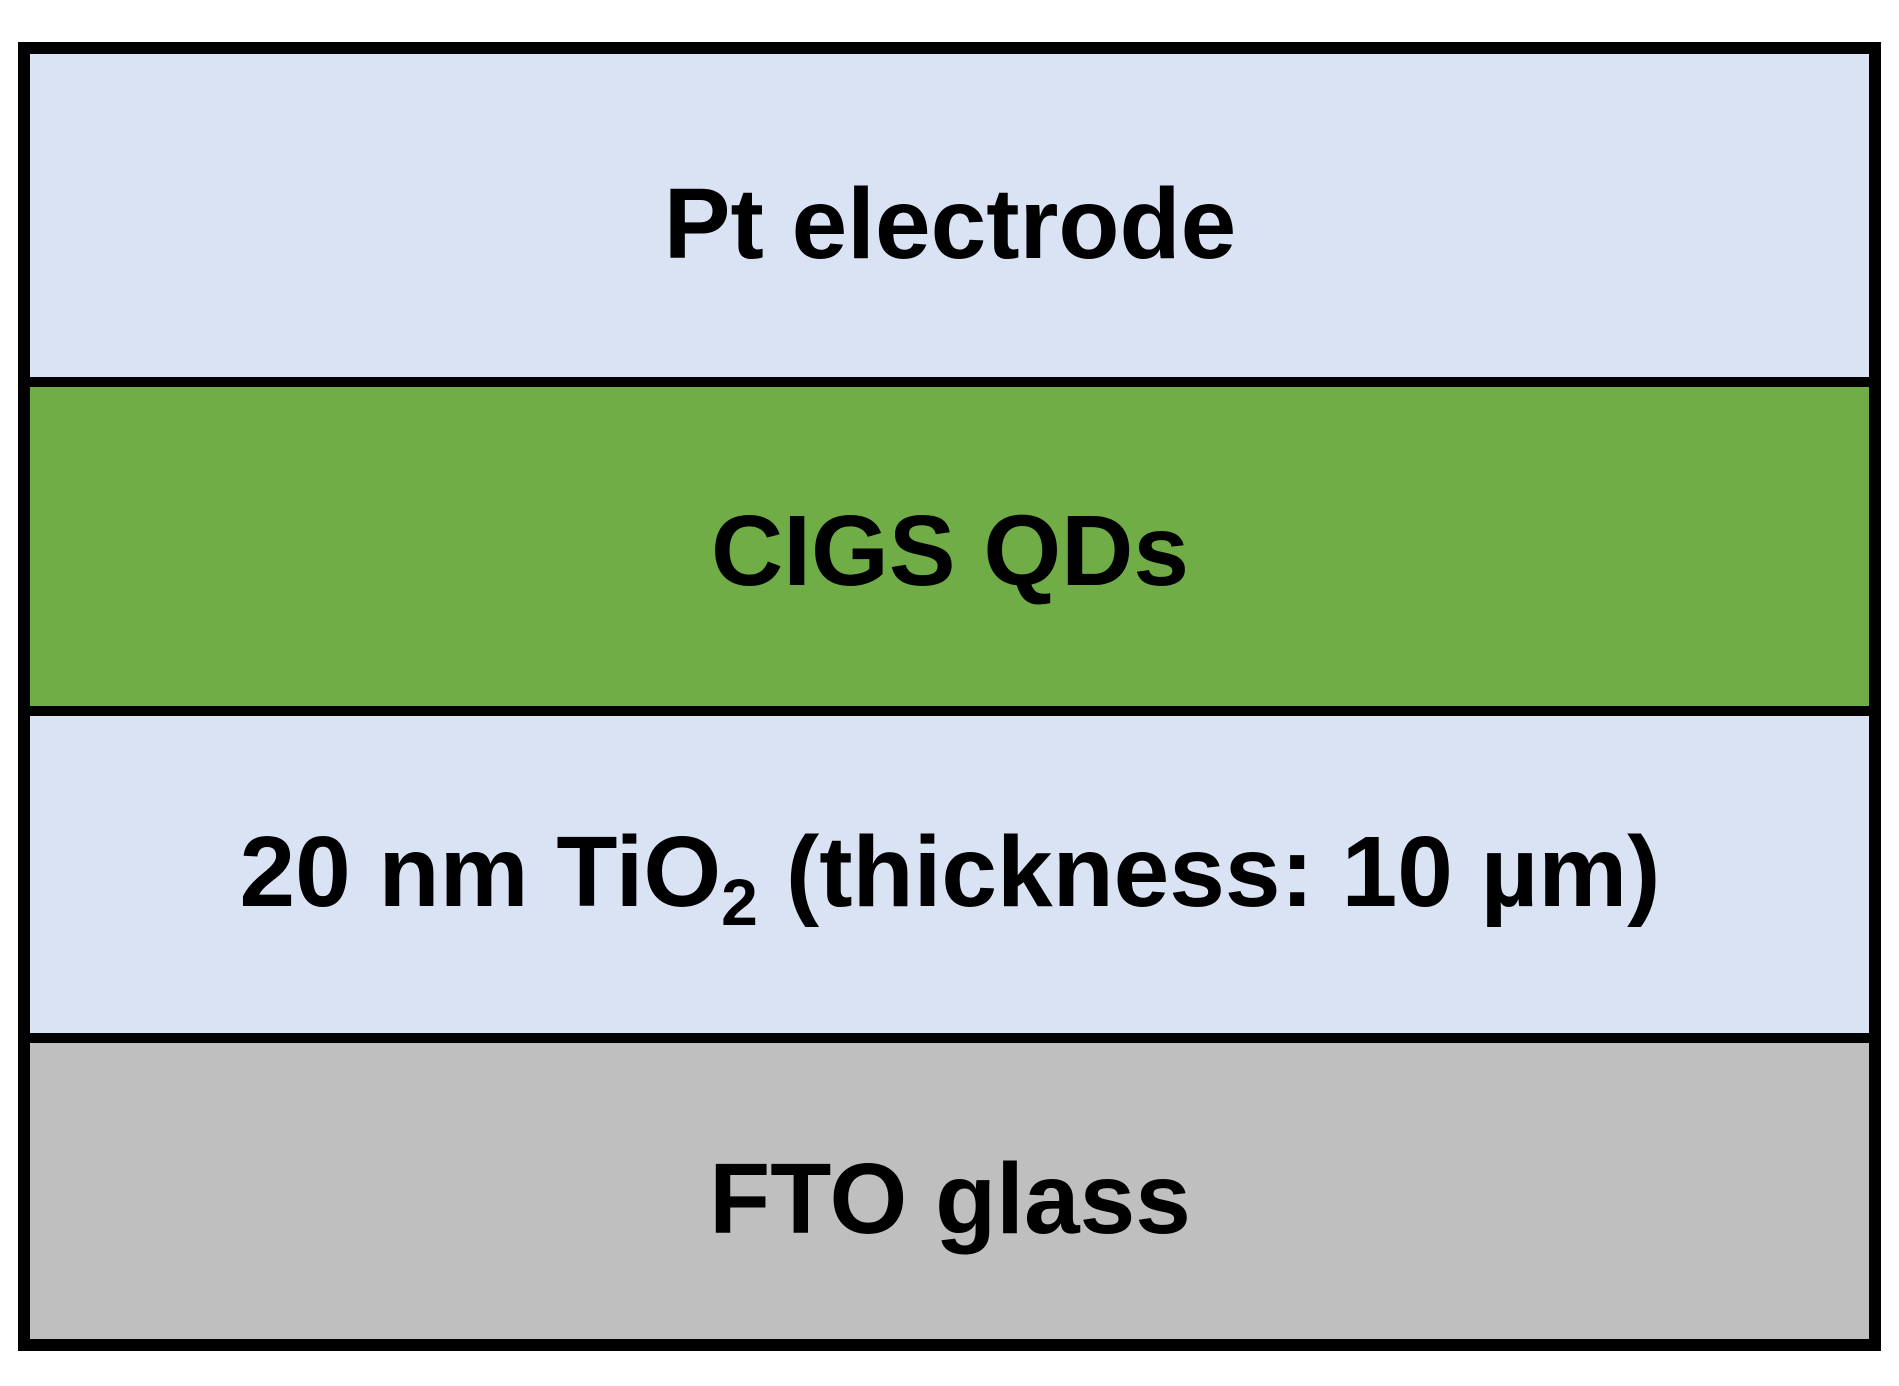 The width and height of the screenshot is (1899, 1386). I want to click on label-text: (thickness: 10 µm), so click(1223, 872).